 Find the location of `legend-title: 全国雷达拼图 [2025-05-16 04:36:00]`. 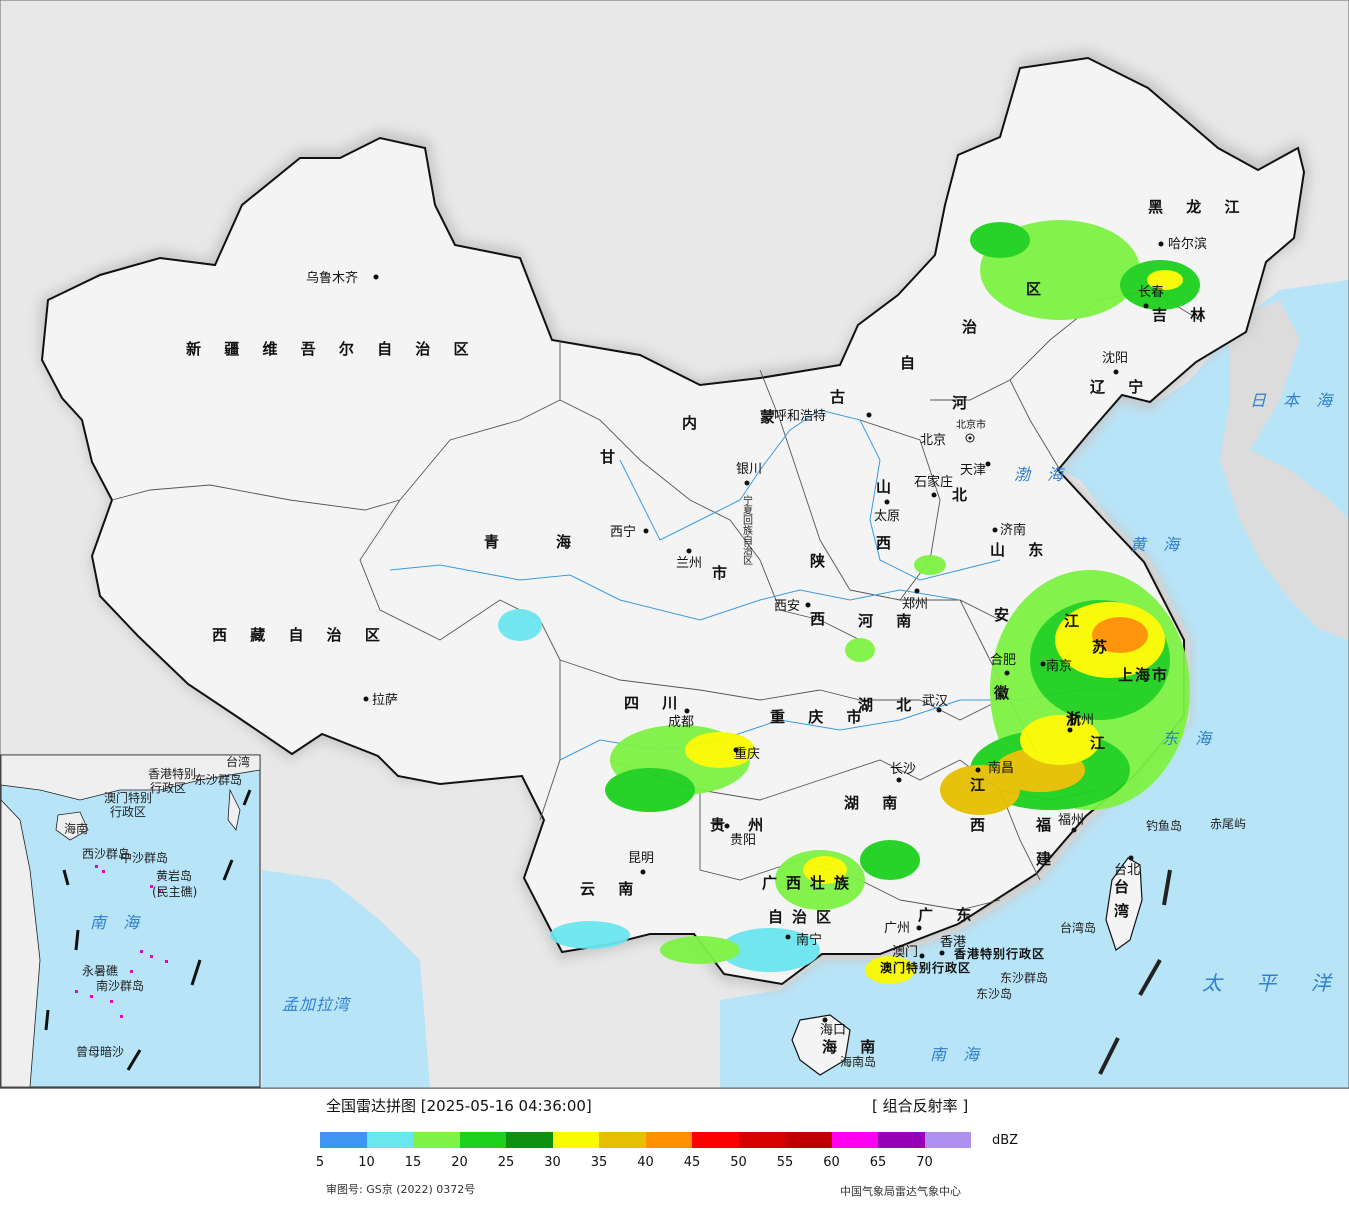

legend-title: 全国雷达拼图 [2025-05-16 04:36:00] is located at coordinates (459, 1106).